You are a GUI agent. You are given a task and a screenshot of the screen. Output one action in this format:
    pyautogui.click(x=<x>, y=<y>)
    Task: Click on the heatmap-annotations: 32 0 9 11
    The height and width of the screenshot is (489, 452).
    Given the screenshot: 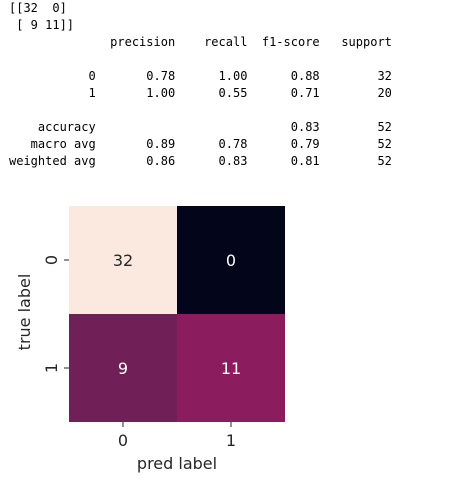 What is the action you would take?
    pyautogui.click(x=177, y=314)
    